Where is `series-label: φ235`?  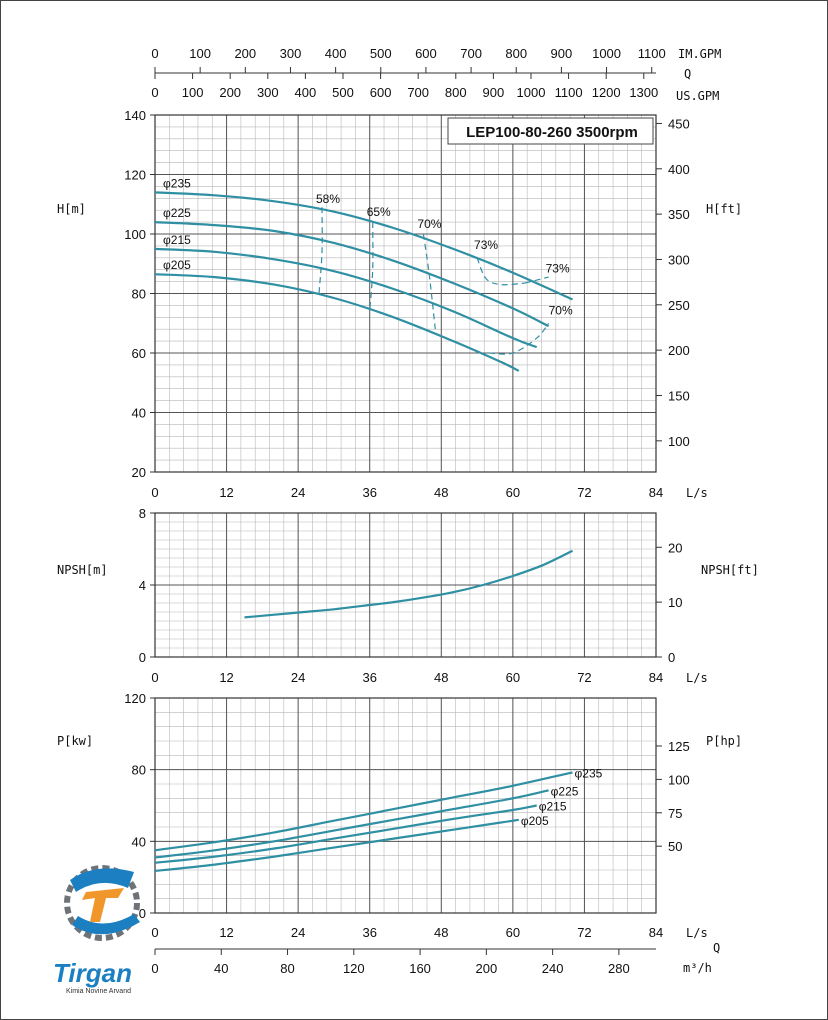
series-label: φ235 is located at coordinates (177, 183).